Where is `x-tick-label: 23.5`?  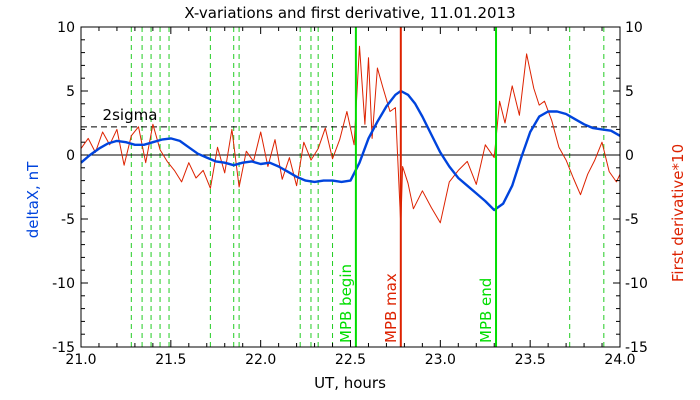
x-tick-label: 23.5 is located at coordinates (530, 360).